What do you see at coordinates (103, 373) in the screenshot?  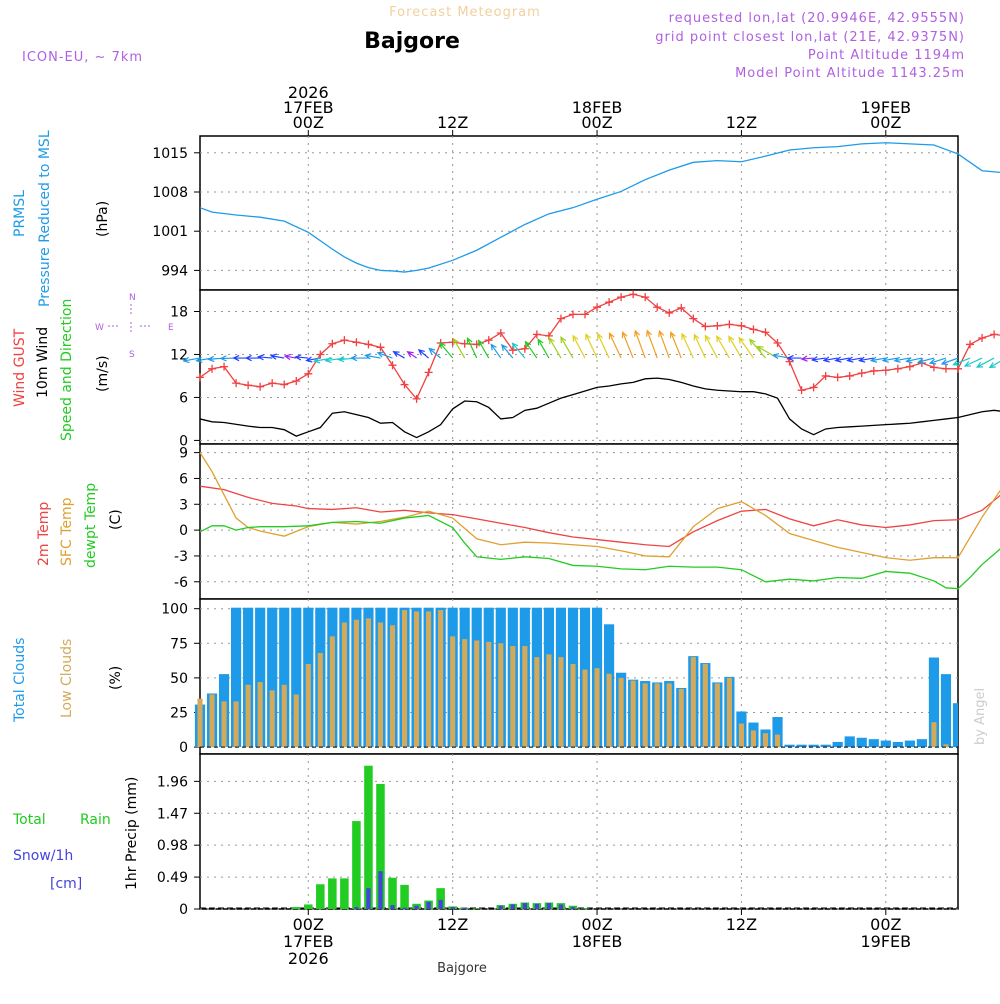 I see `wind-units: (m/s)` at bounding box center [103, 373].